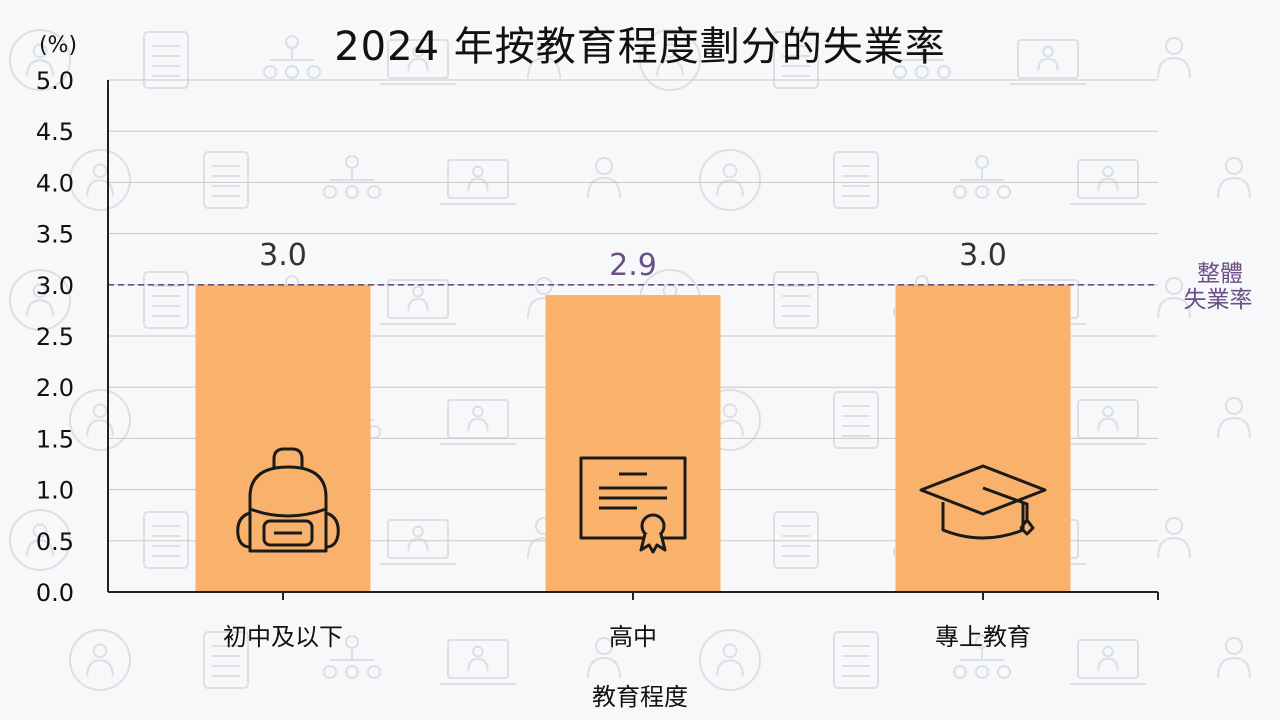 This screenshot has width=1280, height=720. What do you see at coordinates (633, 505) in the screenshot?
I see `diploma-icon` at bounding box center [633, 505].